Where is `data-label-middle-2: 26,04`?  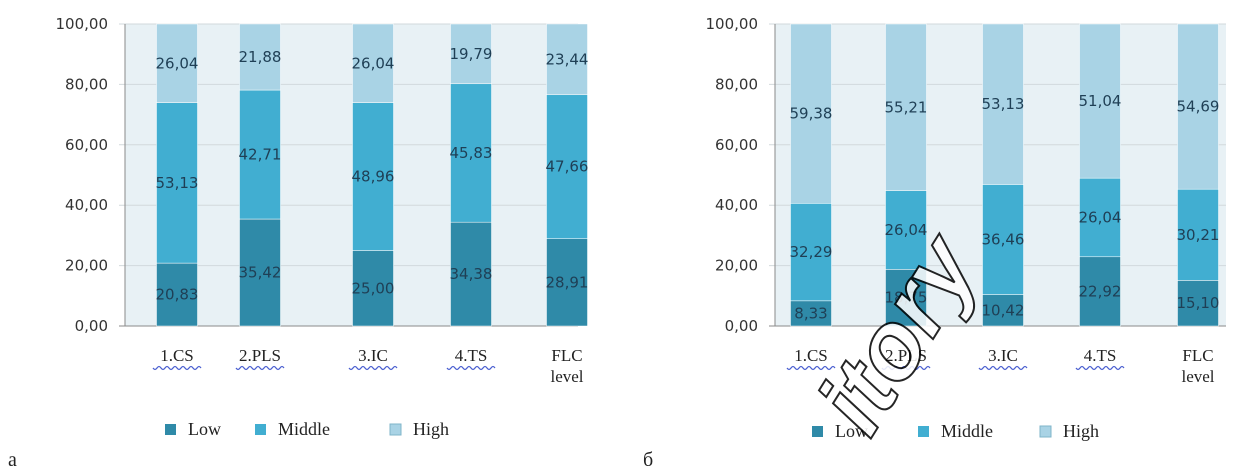 data-label-middle-2: 26,04 is located at coordinates (906, 230).